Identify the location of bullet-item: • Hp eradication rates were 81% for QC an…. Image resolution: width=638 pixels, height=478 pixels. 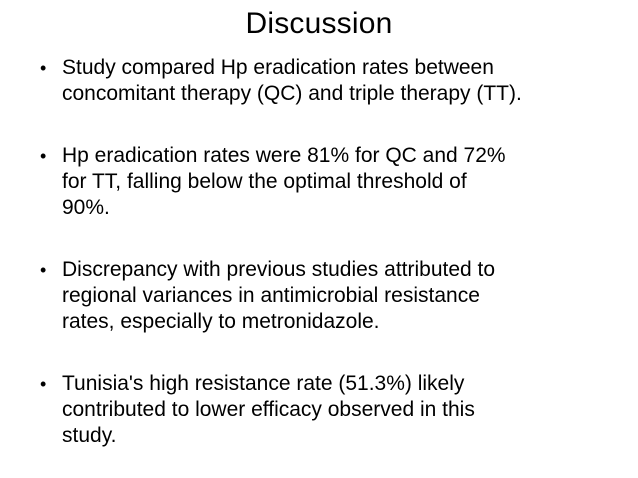
(325, 182).